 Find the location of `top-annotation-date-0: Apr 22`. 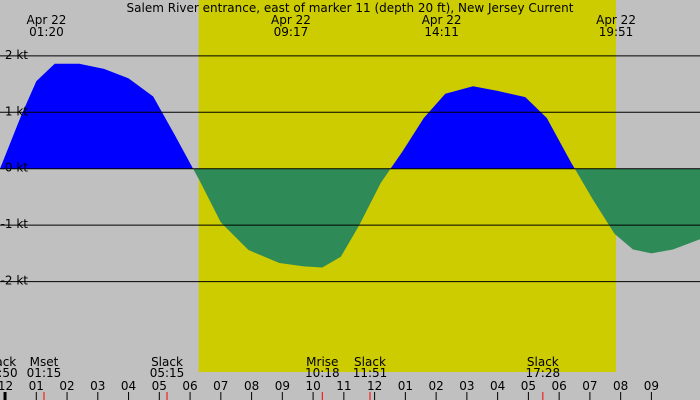

top-annotation-date-0: Apr 22 is located at coordinates (47, 20).